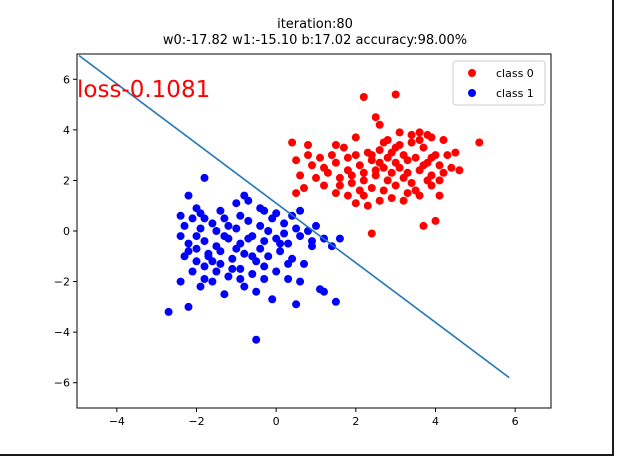 The height and width of the screenshot is (460, 618). Describe the element at coordinates (499, 83) in the screenshot. I see `legend: class 0 class 1` at that location.